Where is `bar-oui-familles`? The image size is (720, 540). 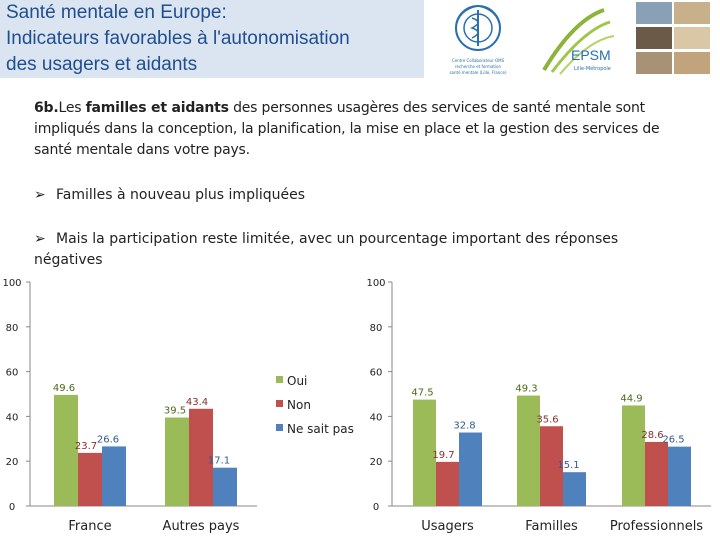 bar-oui-familles is located at coordinates (528, 450).